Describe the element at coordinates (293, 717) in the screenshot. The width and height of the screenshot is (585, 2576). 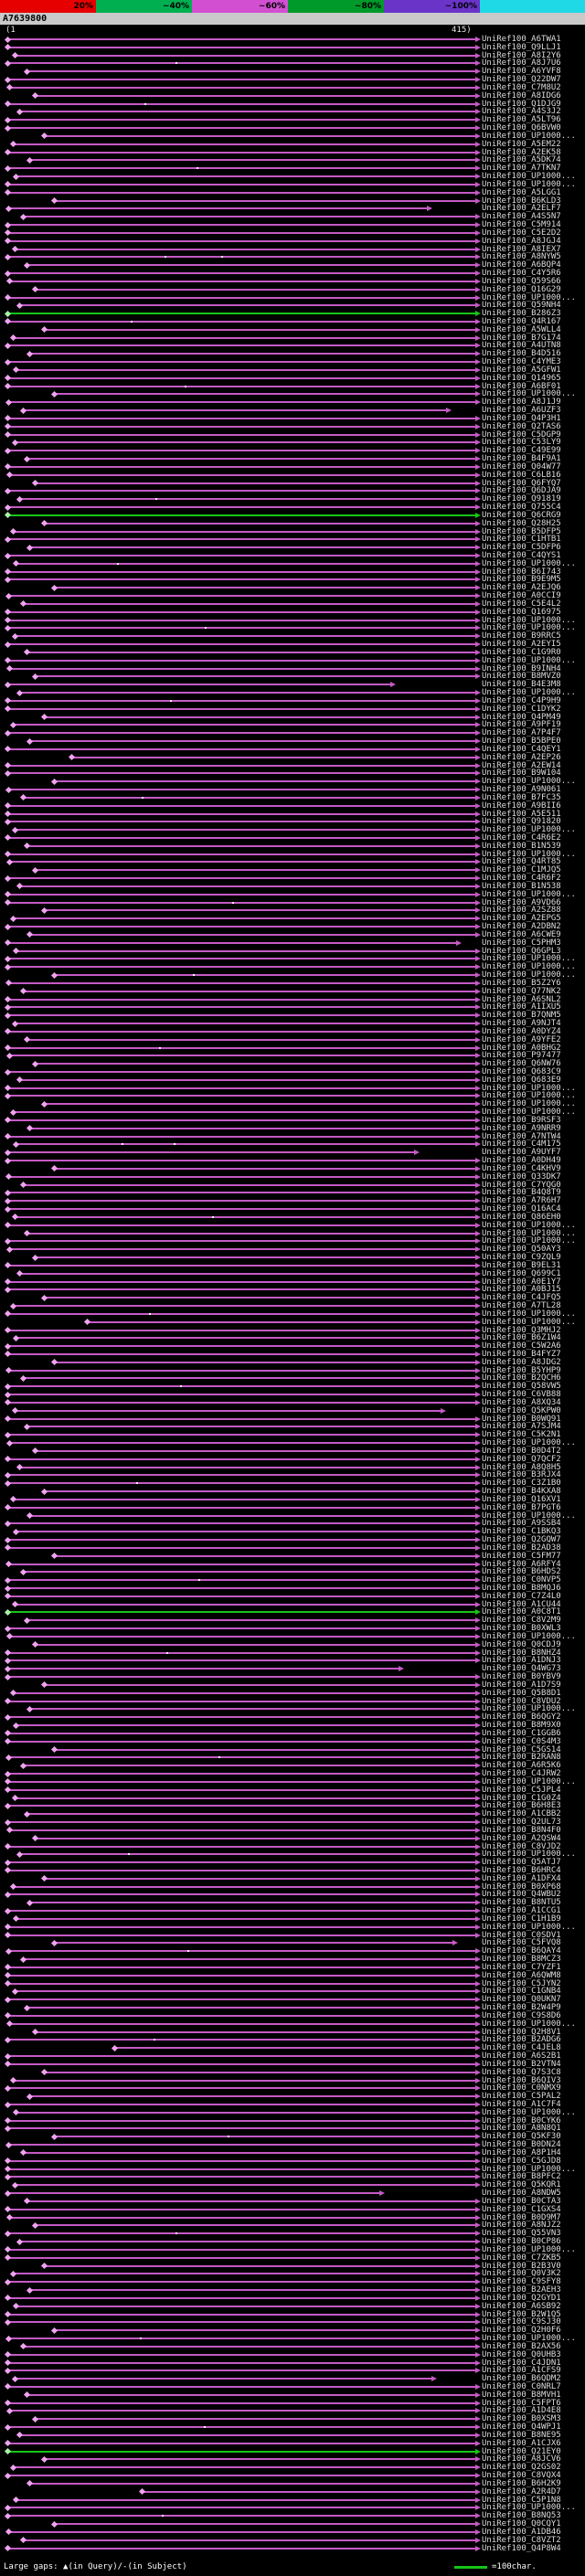
I see `hit-row: UniRef100_Q4PM49` at that location.